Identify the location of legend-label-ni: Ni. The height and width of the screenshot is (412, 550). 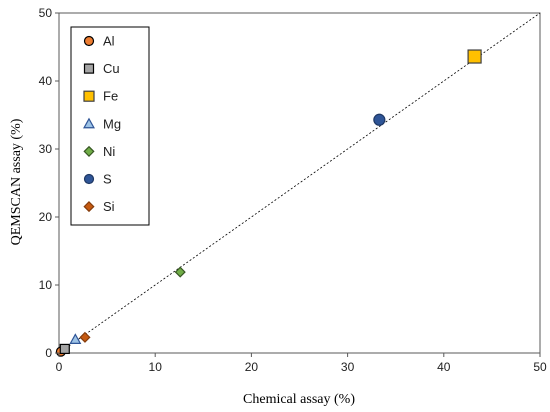
(109, 151).